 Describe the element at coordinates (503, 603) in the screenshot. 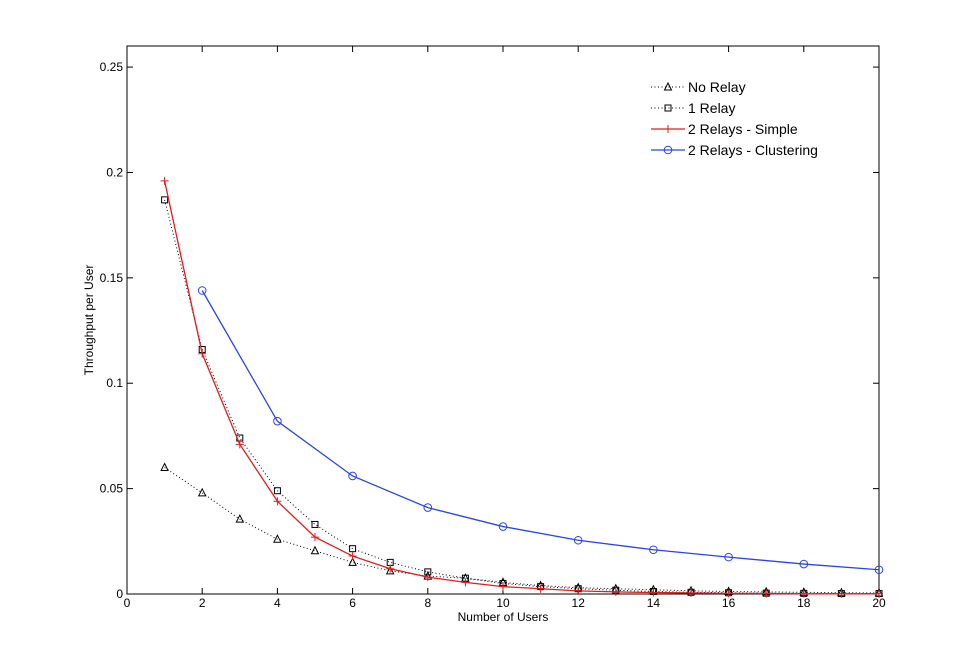

I see `x-tick-label: 10` at that location.